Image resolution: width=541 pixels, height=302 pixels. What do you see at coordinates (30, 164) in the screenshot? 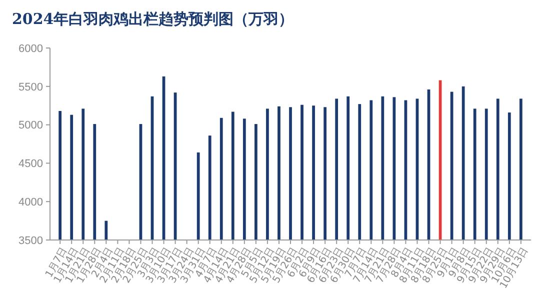
I see `y-tick-label: 4500` at bounding box center [30, 164].